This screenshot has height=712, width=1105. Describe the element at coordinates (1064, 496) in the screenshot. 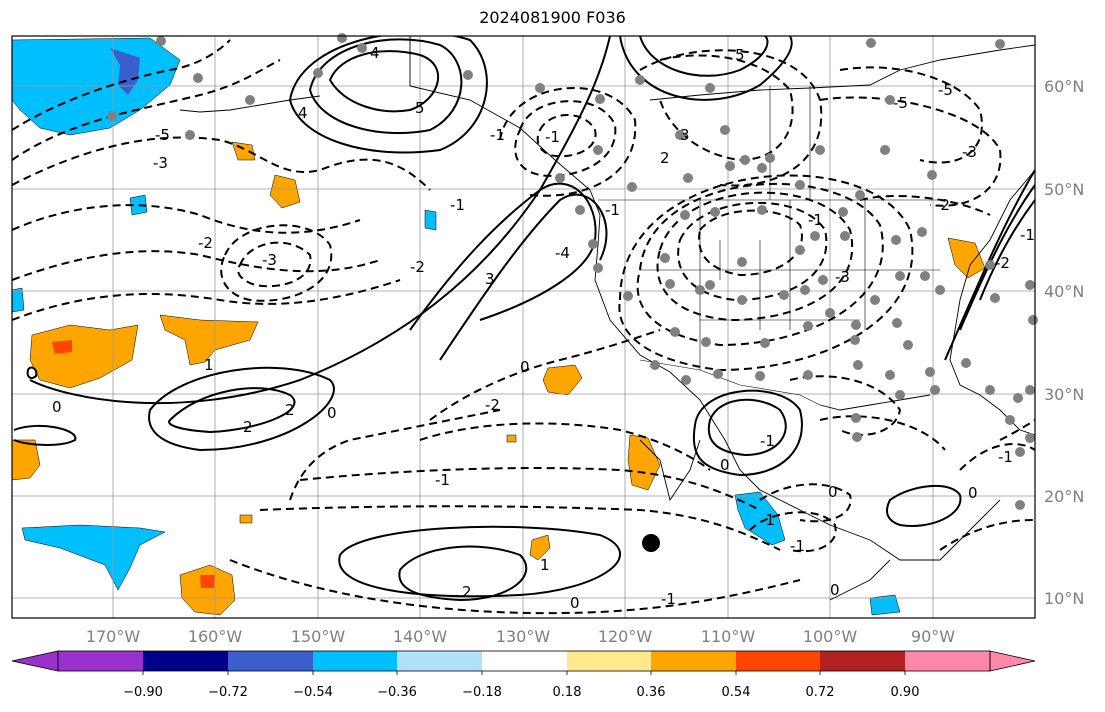

I see `lat-label: 20°N` at that location.